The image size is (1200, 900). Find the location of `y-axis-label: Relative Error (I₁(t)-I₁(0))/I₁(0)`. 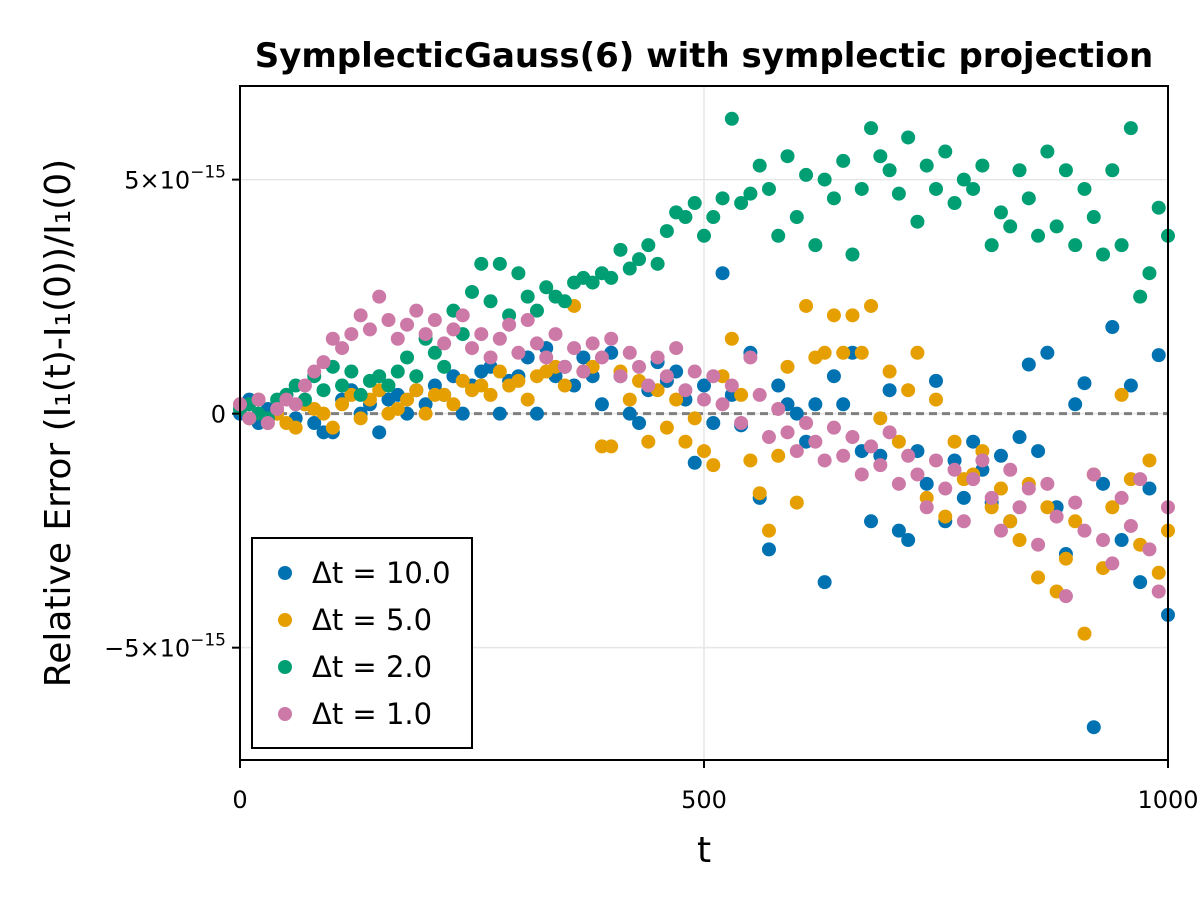

y-axis-label: Relative Error (I₁(t)-I₁(0))/I₁(0) is located at coordinates (58, 423).